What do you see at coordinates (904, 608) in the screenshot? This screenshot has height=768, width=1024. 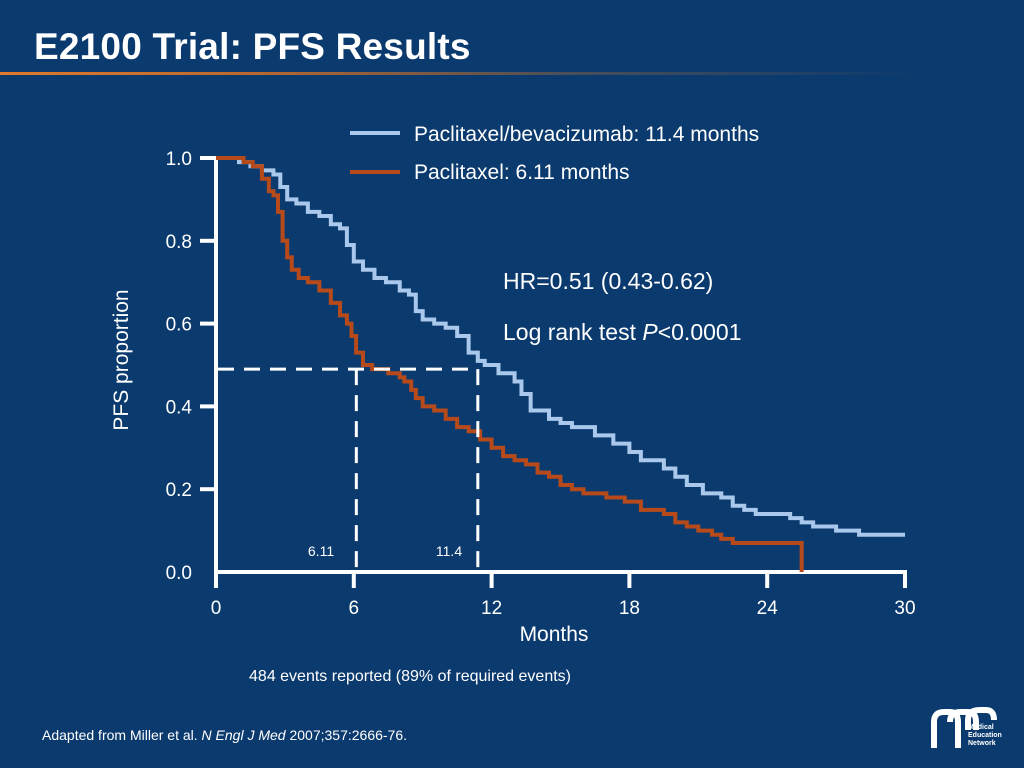 I see `x-tick-label: 30` at bounding box center [904, 608].